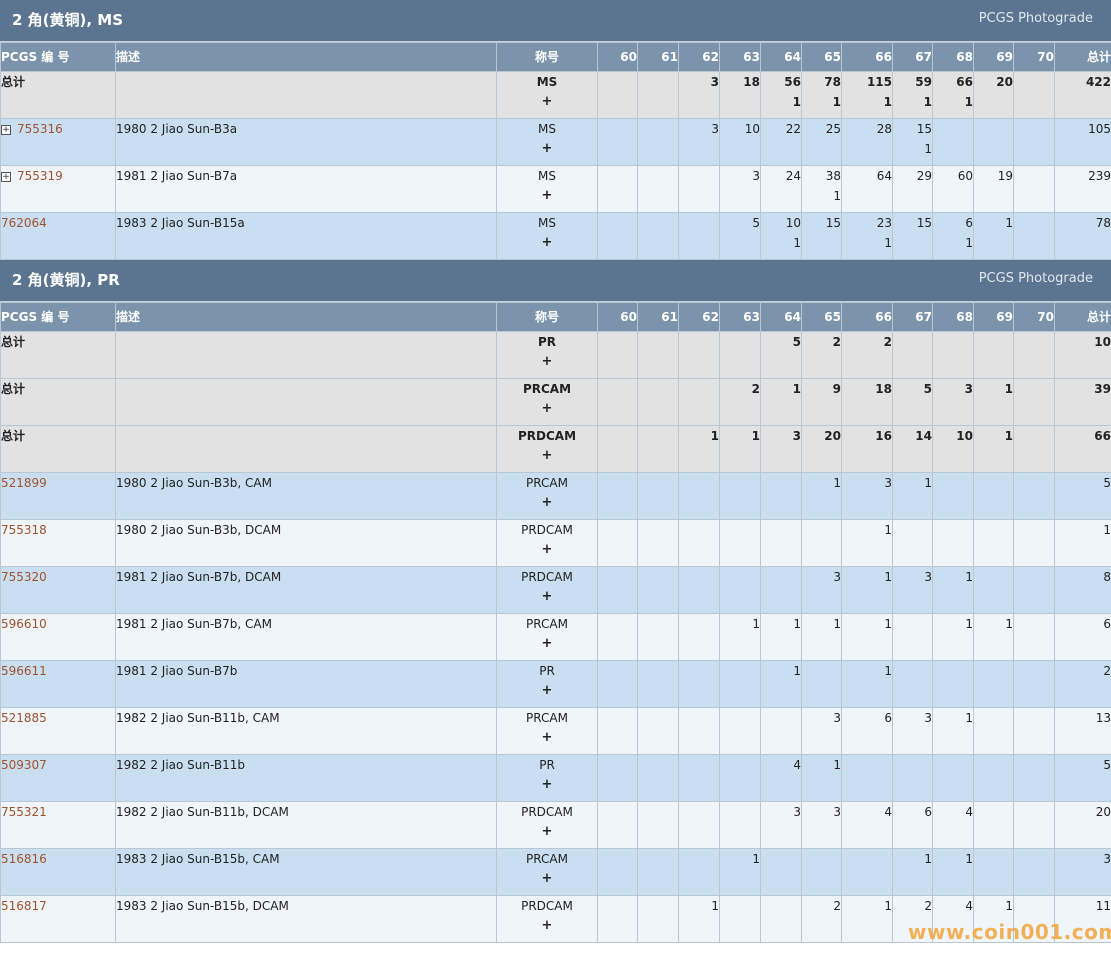  I want to click on grade-count: 115, so click(879, 82).